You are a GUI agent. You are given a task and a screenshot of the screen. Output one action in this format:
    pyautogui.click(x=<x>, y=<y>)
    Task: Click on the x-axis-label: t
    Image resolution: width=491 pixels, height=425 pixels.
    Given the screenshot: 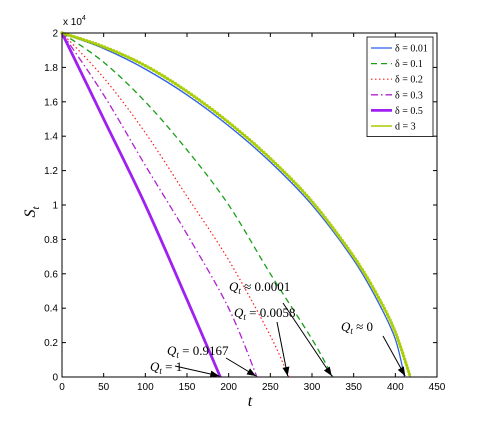 What is the action you would take?
    pyautogui.click(x=250, y=401)
    